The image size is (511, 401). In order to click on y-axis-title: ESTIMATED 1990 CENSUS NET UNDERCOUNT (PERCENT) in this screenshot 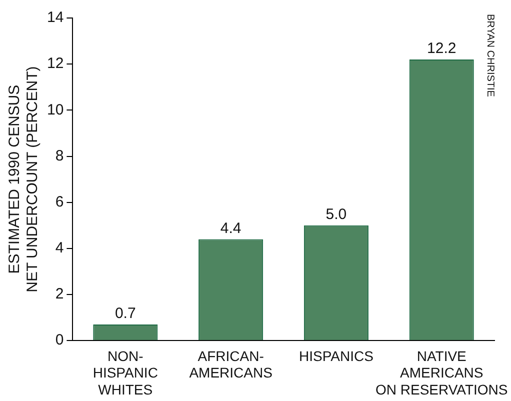, I will do `click(24, 179)`.